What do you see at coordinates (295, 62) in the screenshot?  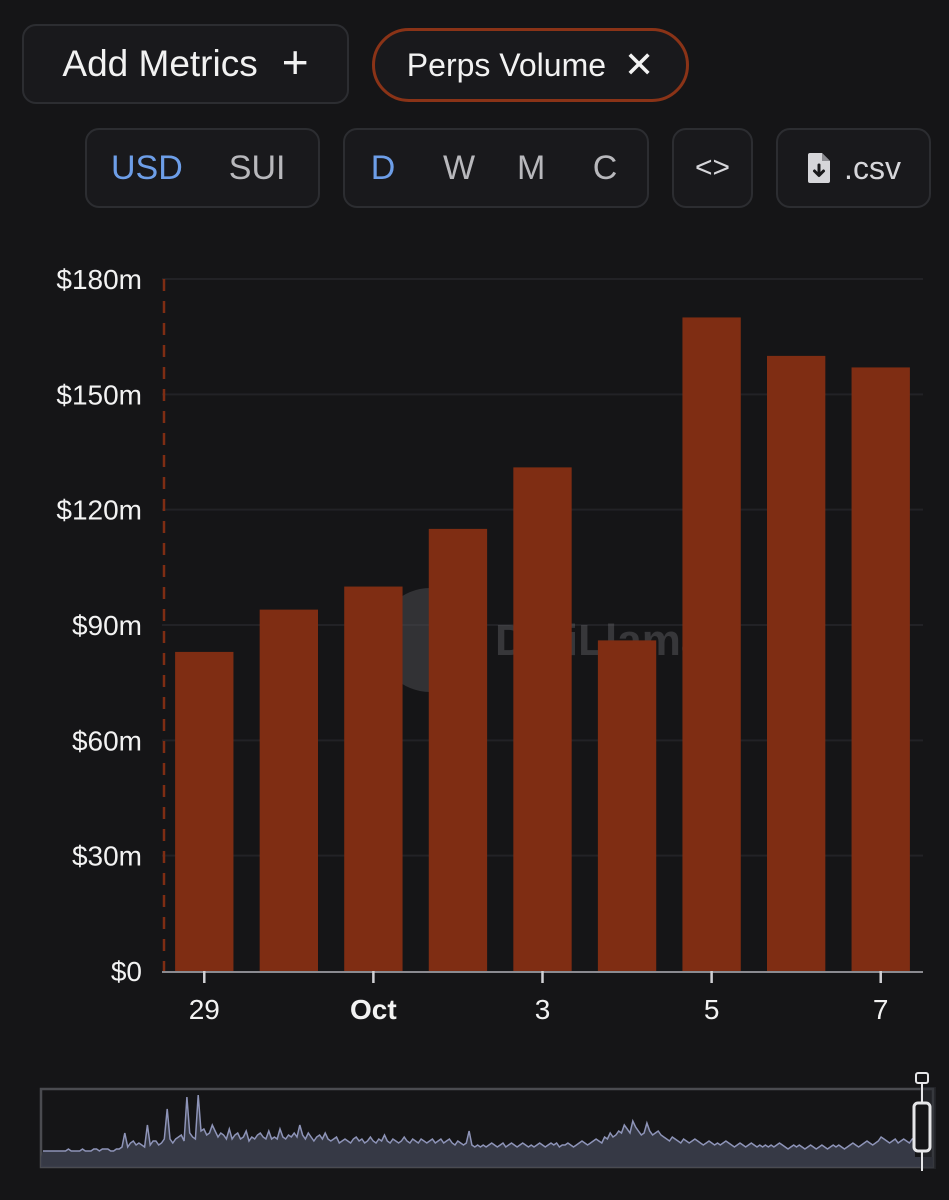 I see `plus-icon: +` at bounding box center [295, 62].